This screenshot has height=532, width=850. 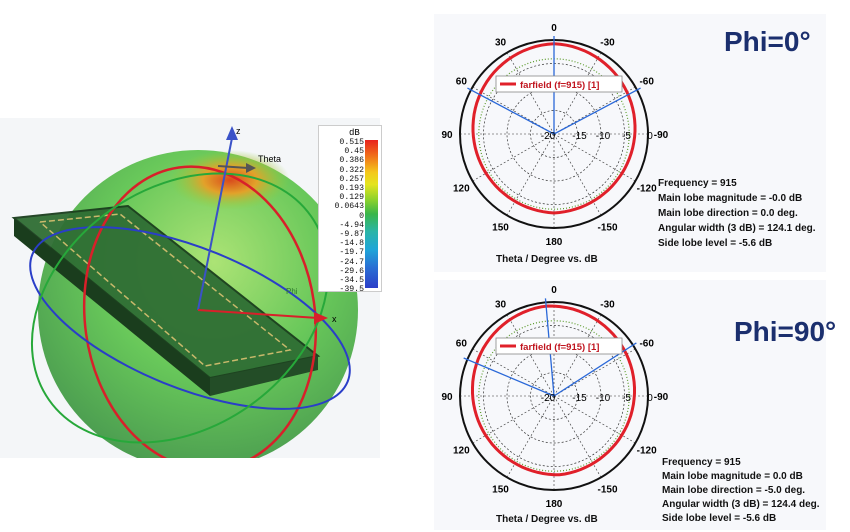 I want to click on legend-value: -4.94, so click(x=351, y=225).